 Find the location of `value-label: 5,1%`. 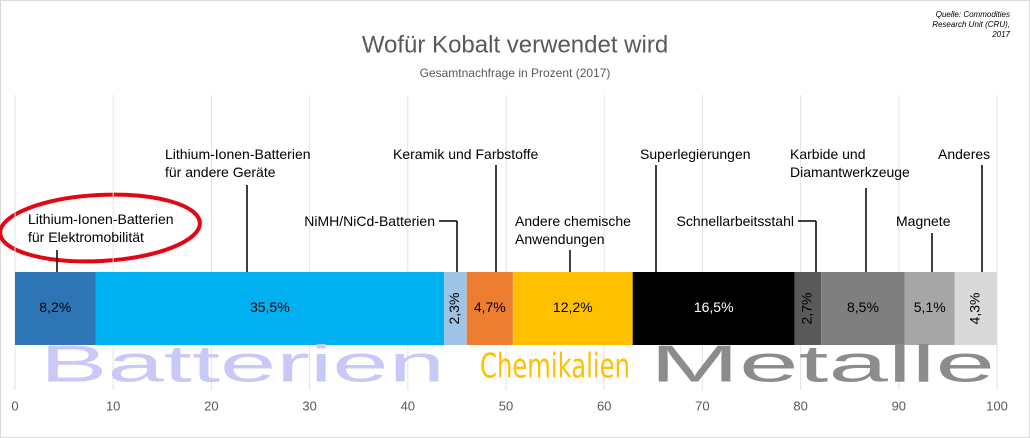

value-label: 5,1% is located at coordinates (930, 307).